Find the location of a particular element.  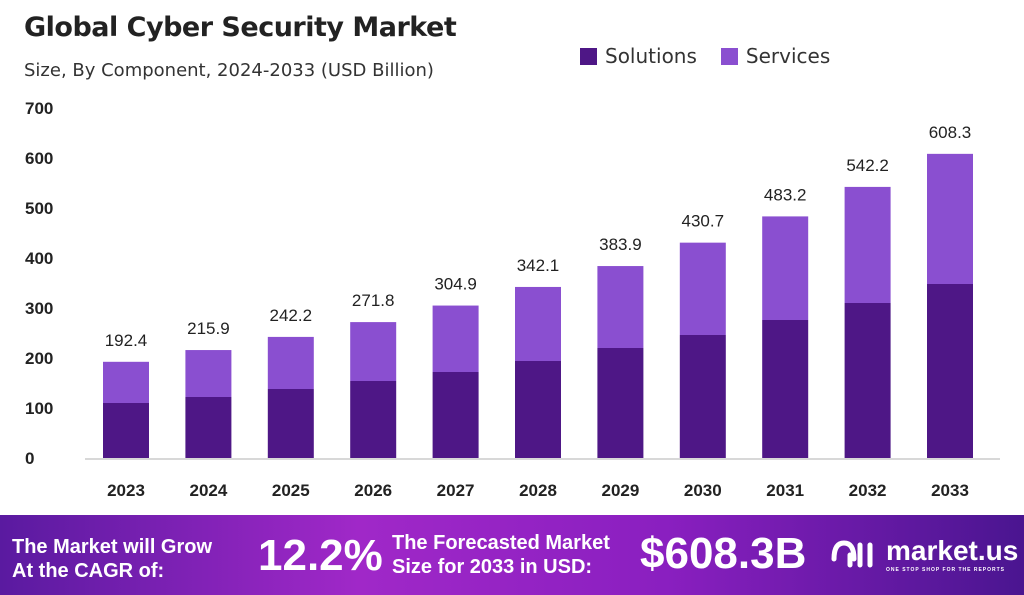

x-tick-label: 2026 is located at coordinates (373, 490).